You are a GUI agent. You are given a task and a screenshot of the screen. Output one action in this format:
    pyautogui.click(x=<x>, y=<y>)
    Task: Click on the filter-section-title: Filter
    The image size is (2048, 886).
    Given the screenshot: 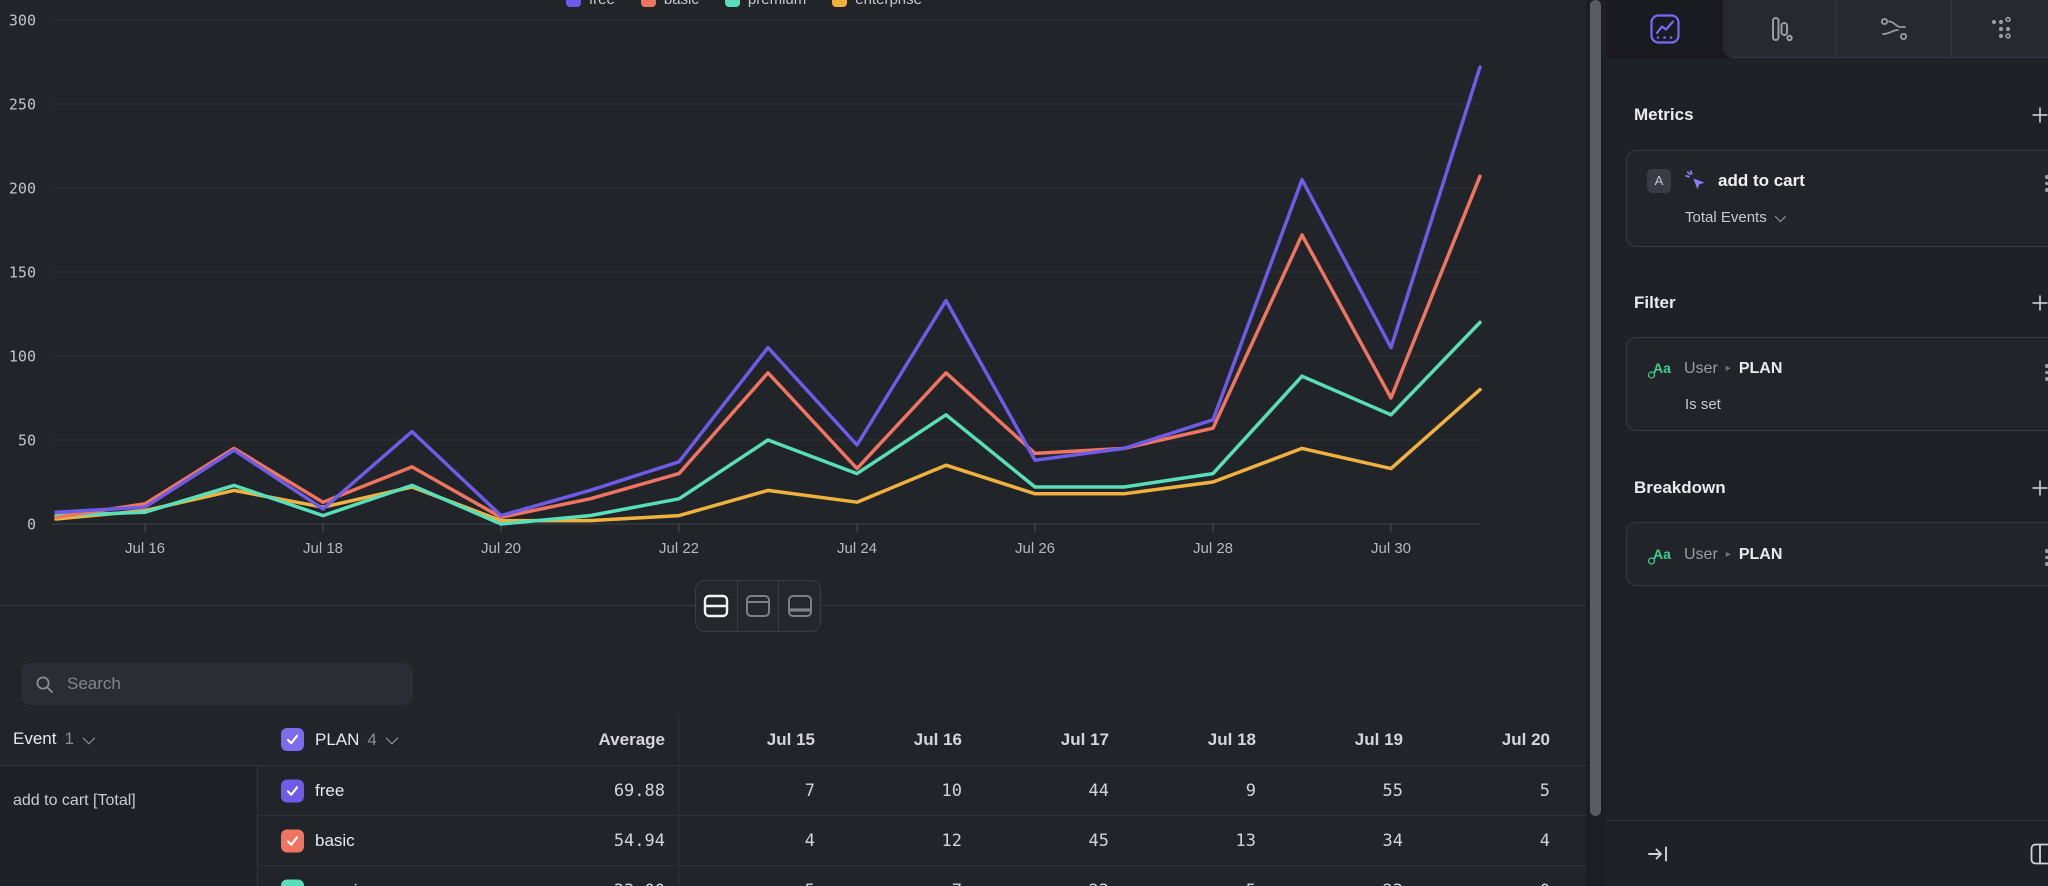 What is the action you would take?
    pyautogui.click(x=1655, y=302)
    